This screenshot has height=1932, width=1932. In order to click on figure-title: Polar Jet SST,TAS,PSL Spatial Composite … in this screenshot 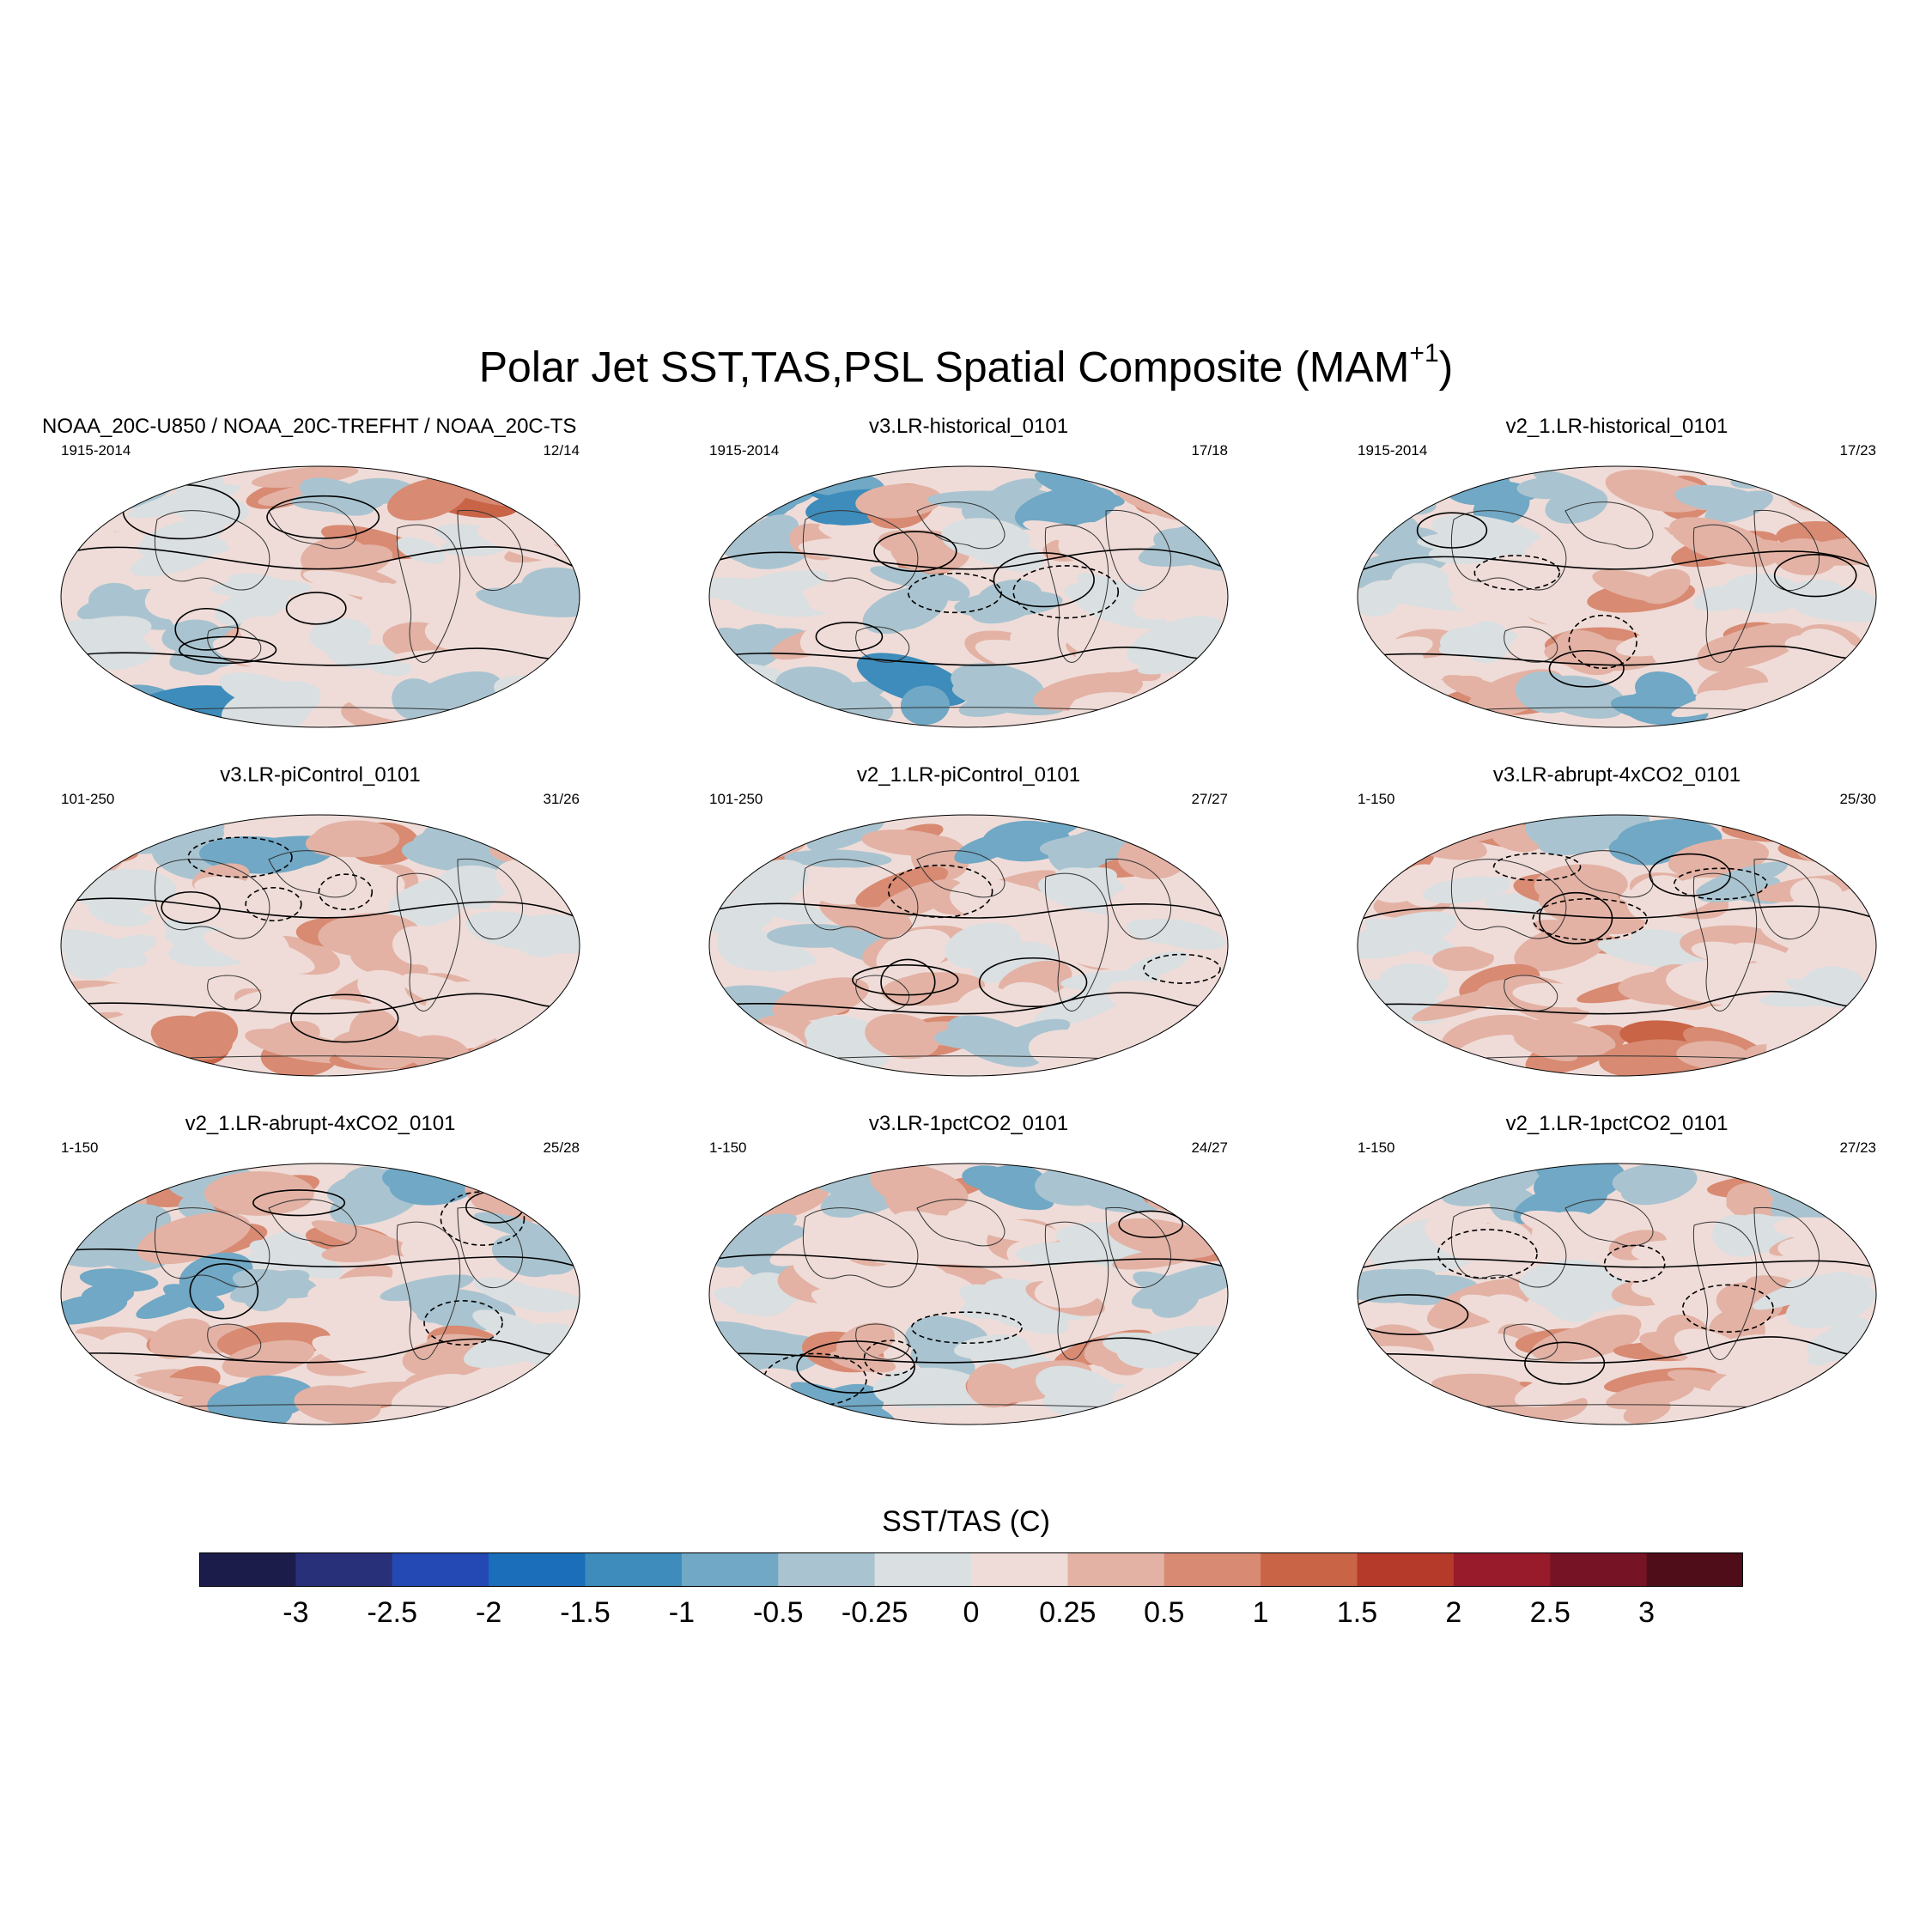, I will do `click(966, 363)`.